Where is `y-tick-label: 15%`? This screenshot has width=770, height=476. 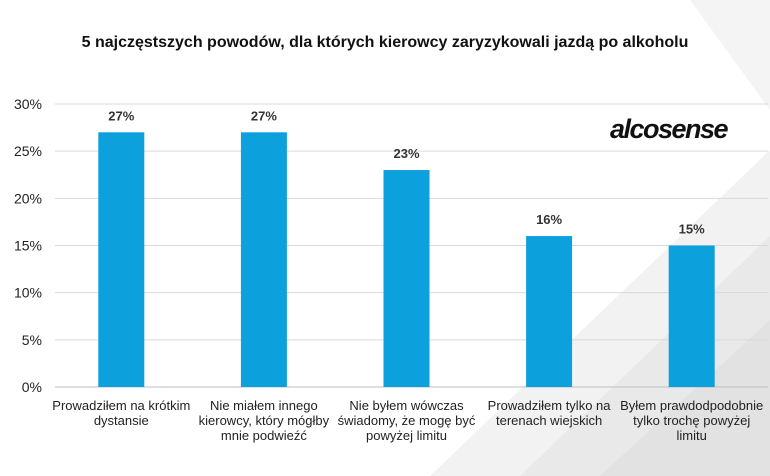 y-tick-label: 15% is located at coordinates (28, 246).